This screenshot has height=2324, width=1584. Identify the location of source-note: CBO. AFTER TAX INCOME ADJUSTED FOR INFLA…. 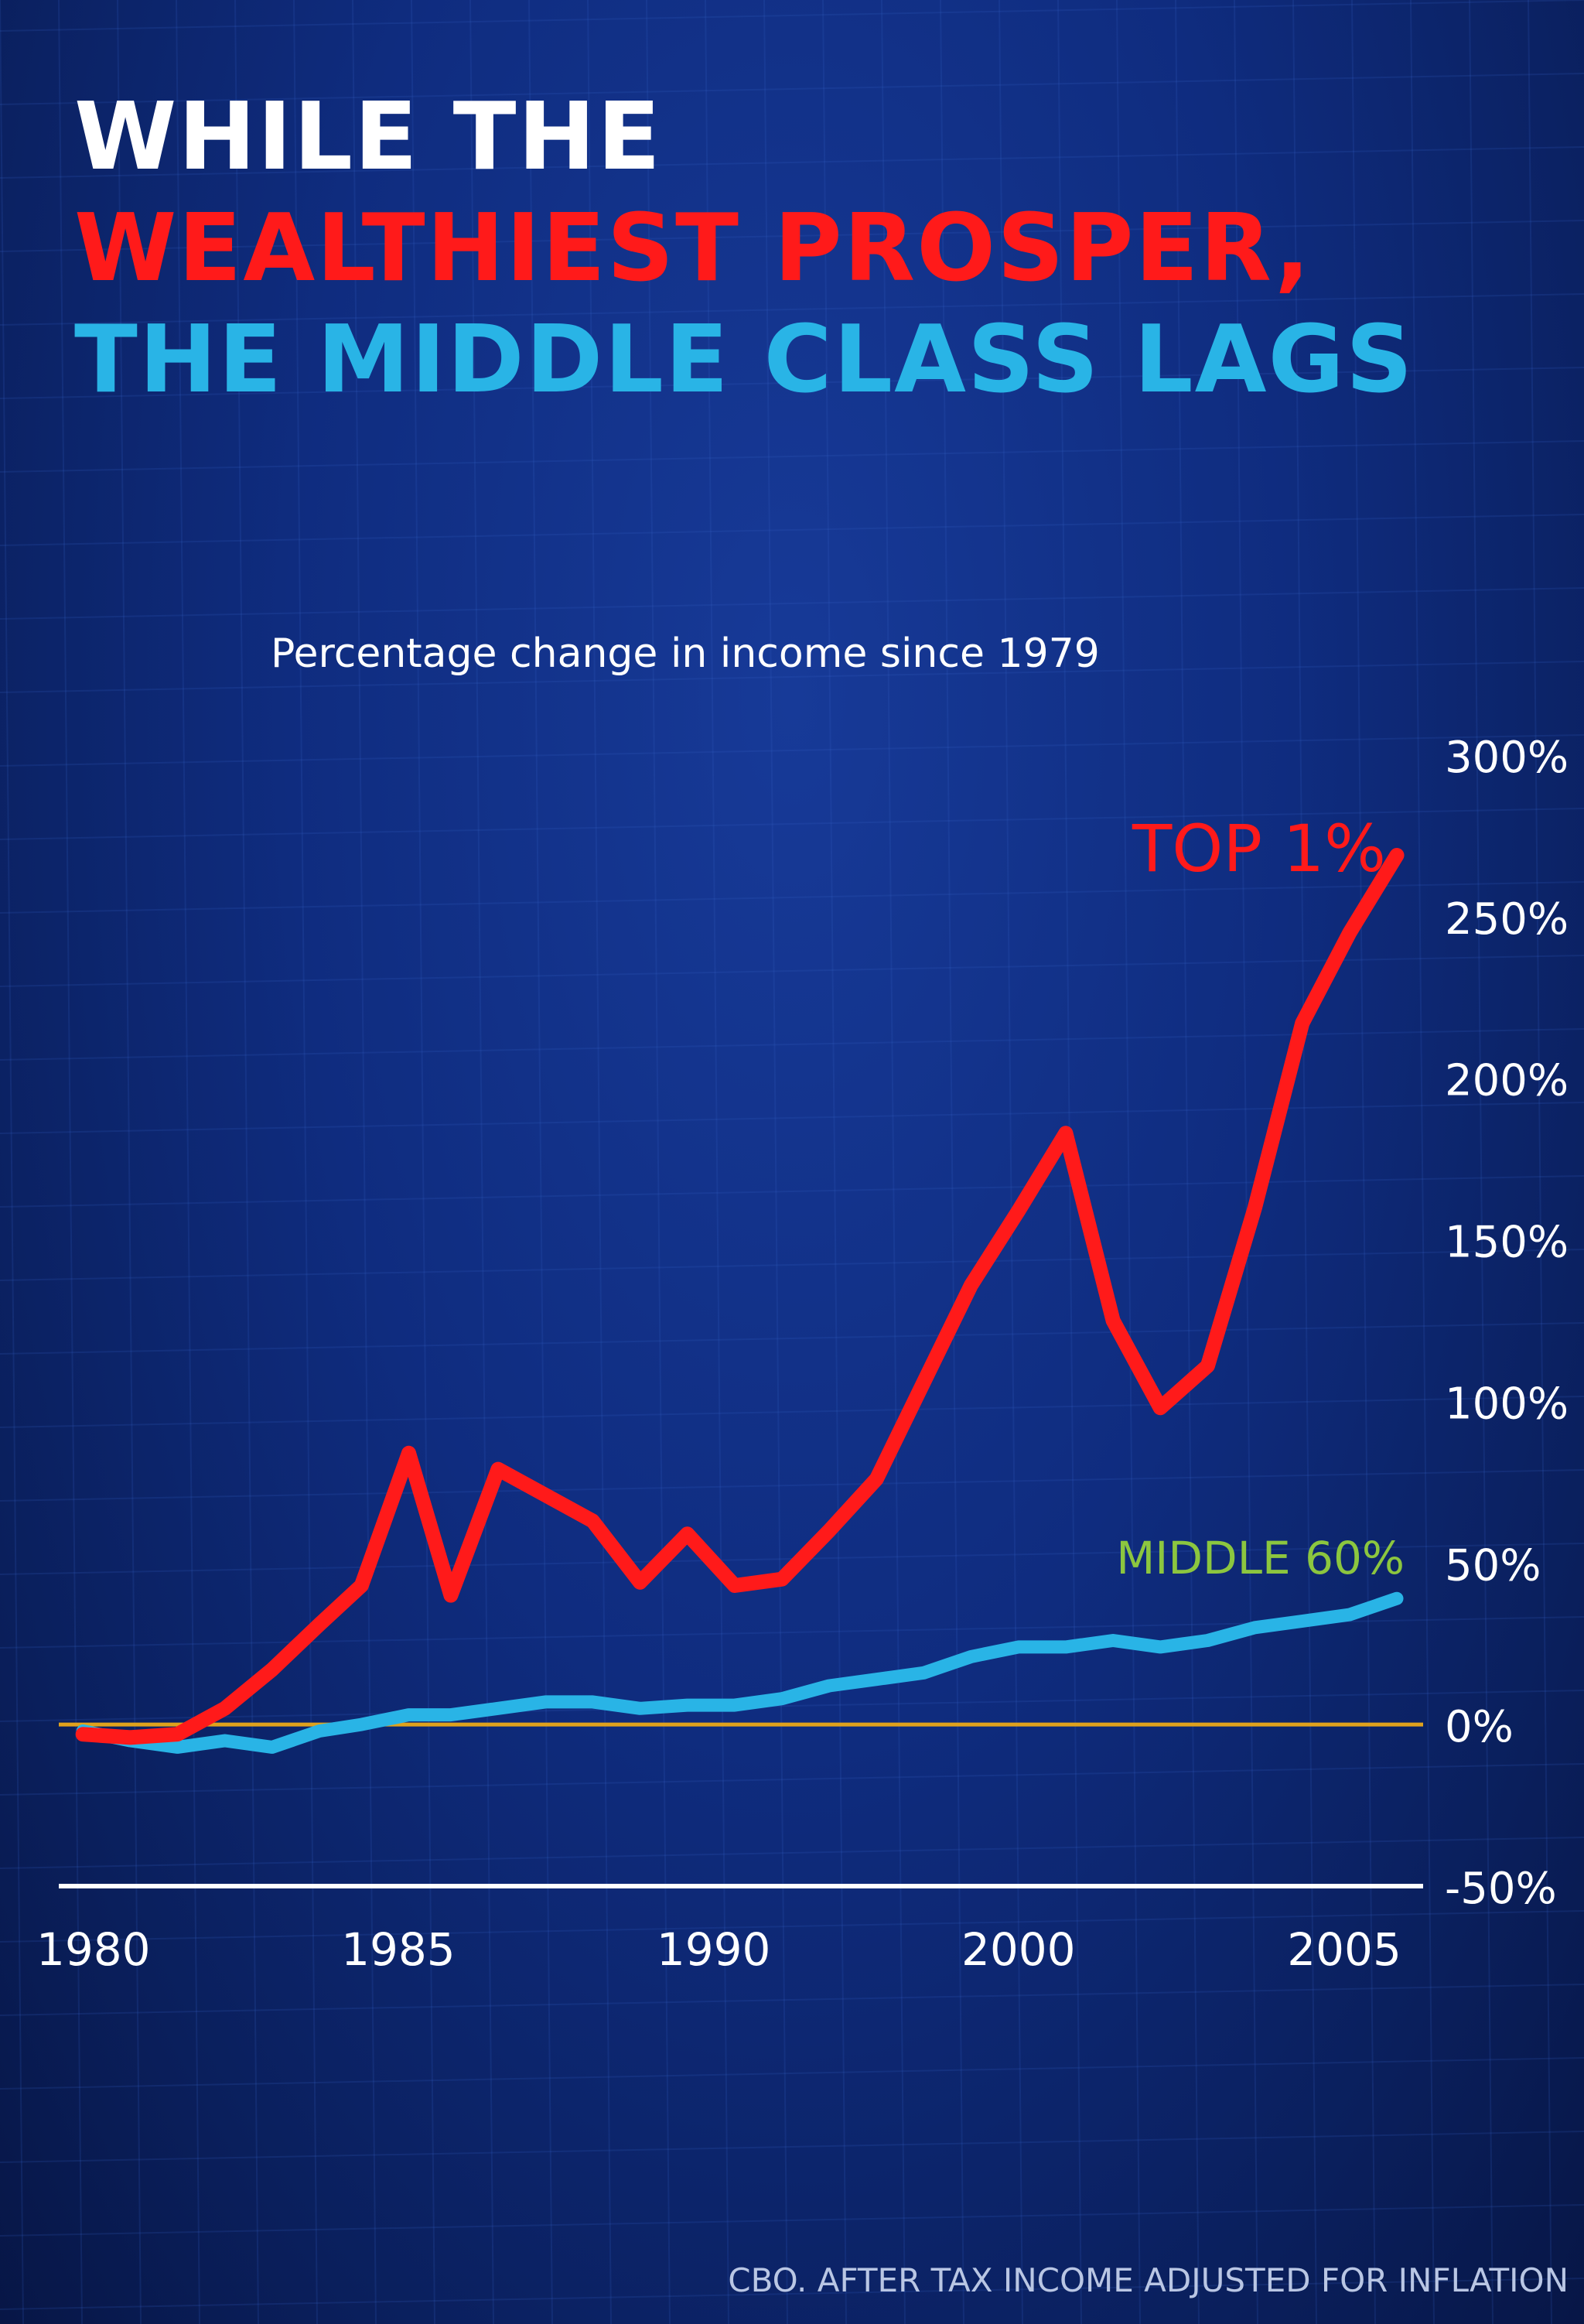
(1148, 2280).